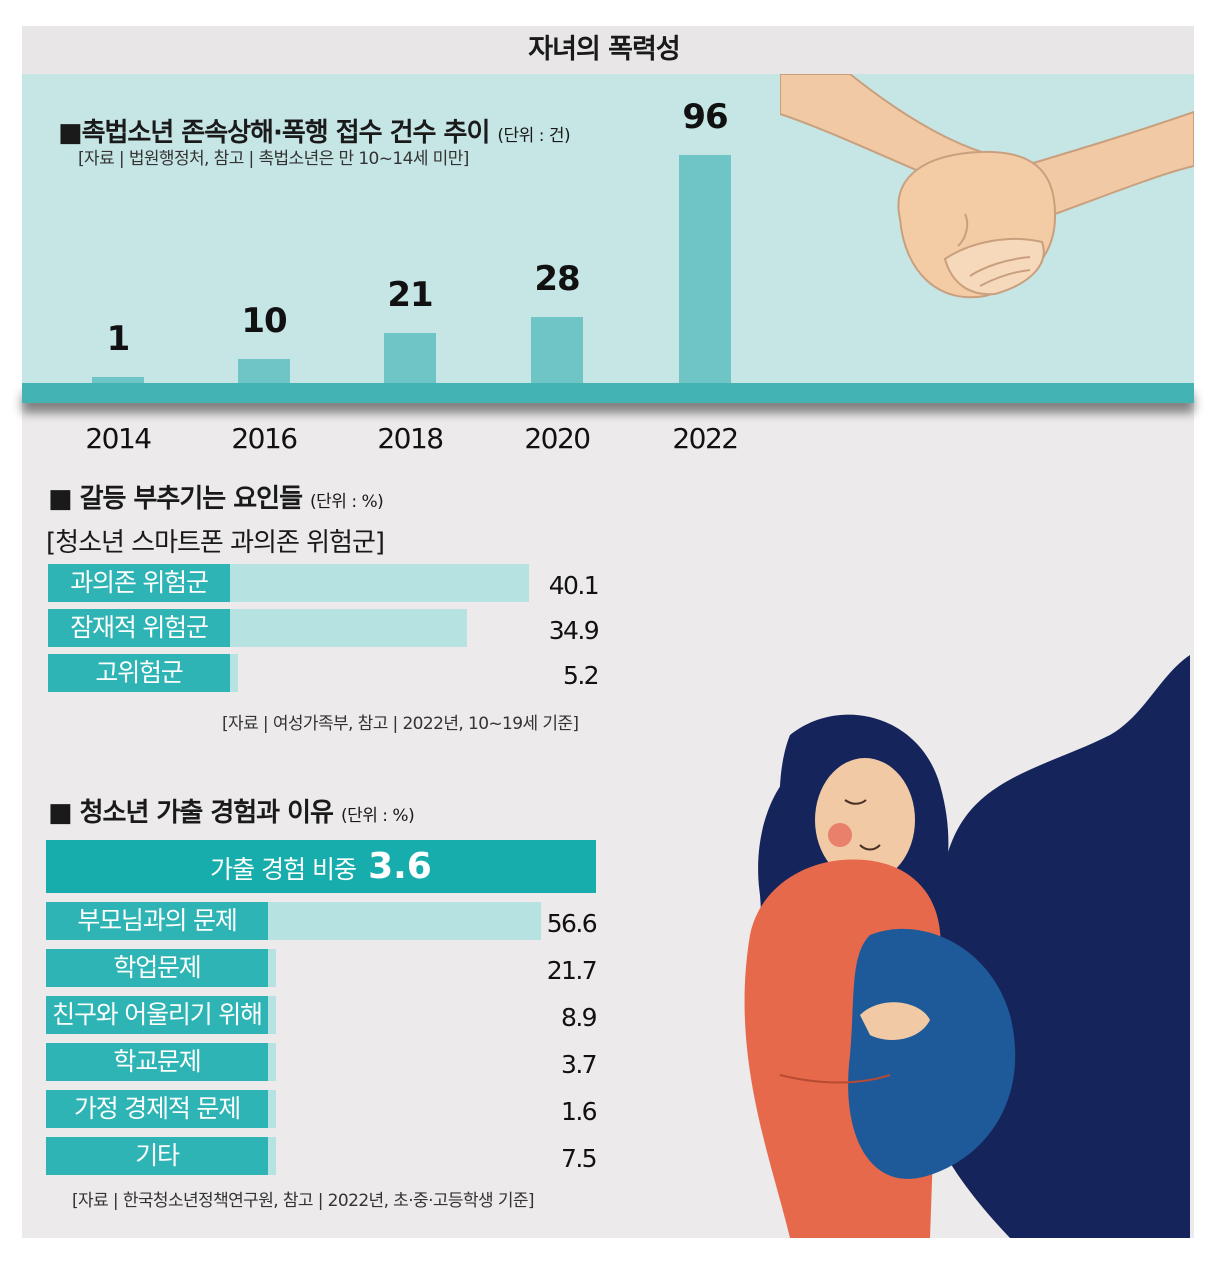 The width and height of the screenshot is (1208, 1265). I want to click on reason-value: 1.6, so click(579, 1111).